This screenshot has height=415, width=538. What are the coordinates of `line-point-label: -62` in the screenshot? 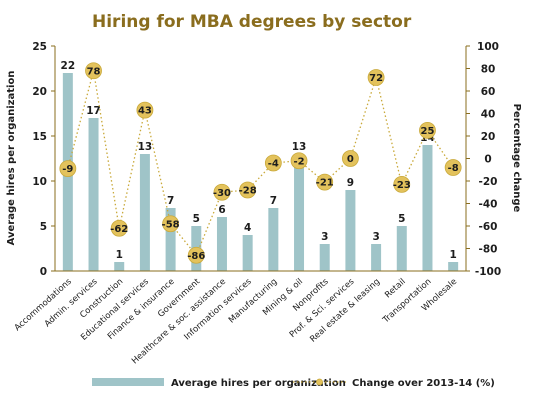 It's located at (119, 229).